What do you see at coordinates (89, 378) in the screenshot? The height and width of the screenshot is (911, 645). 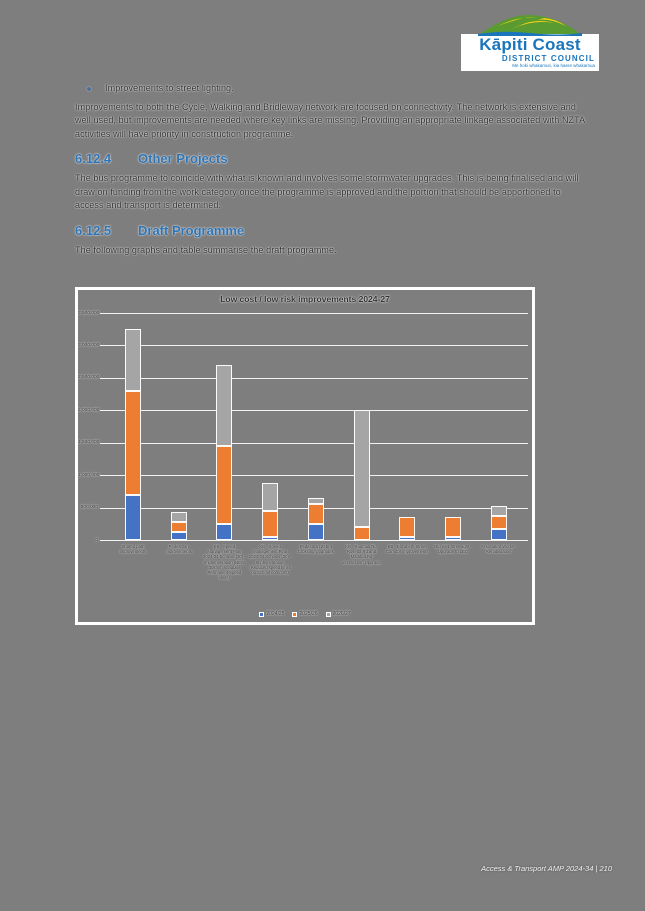 I see `y-axis-tick-label: 2,500,000` at bounding box center [89, 378].